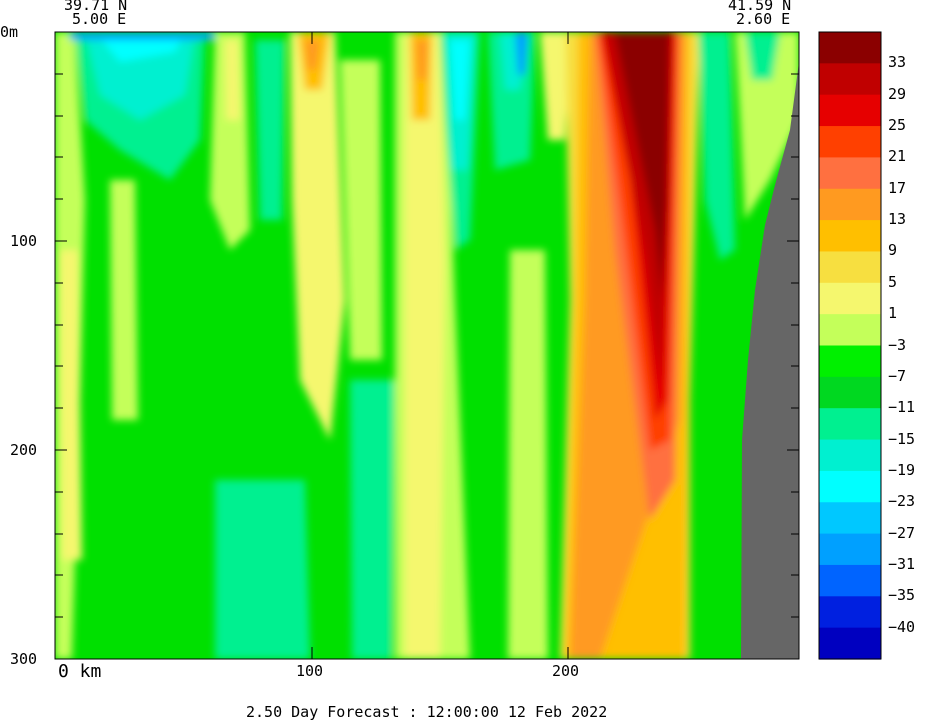 The width and height of the screenshot is (929, 721). Describe the element at coordinates (902, 469) in the screenshot. I see `colorbar-level-label: −19` at that location.